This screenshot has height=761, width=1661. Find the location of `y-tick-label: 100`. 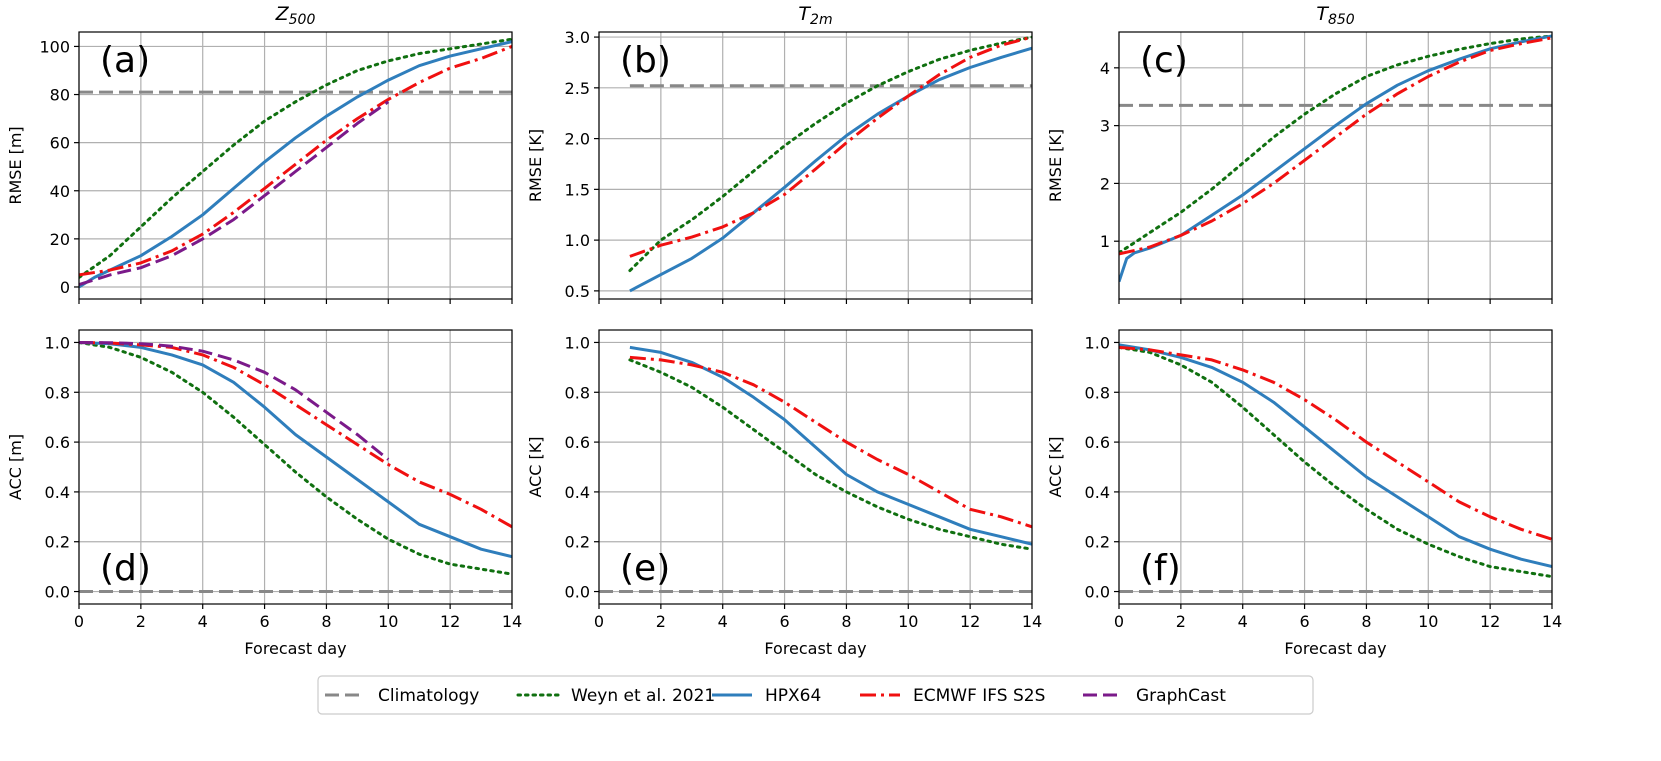

y-tick-label: 100 is located at coordinates (54, 46).